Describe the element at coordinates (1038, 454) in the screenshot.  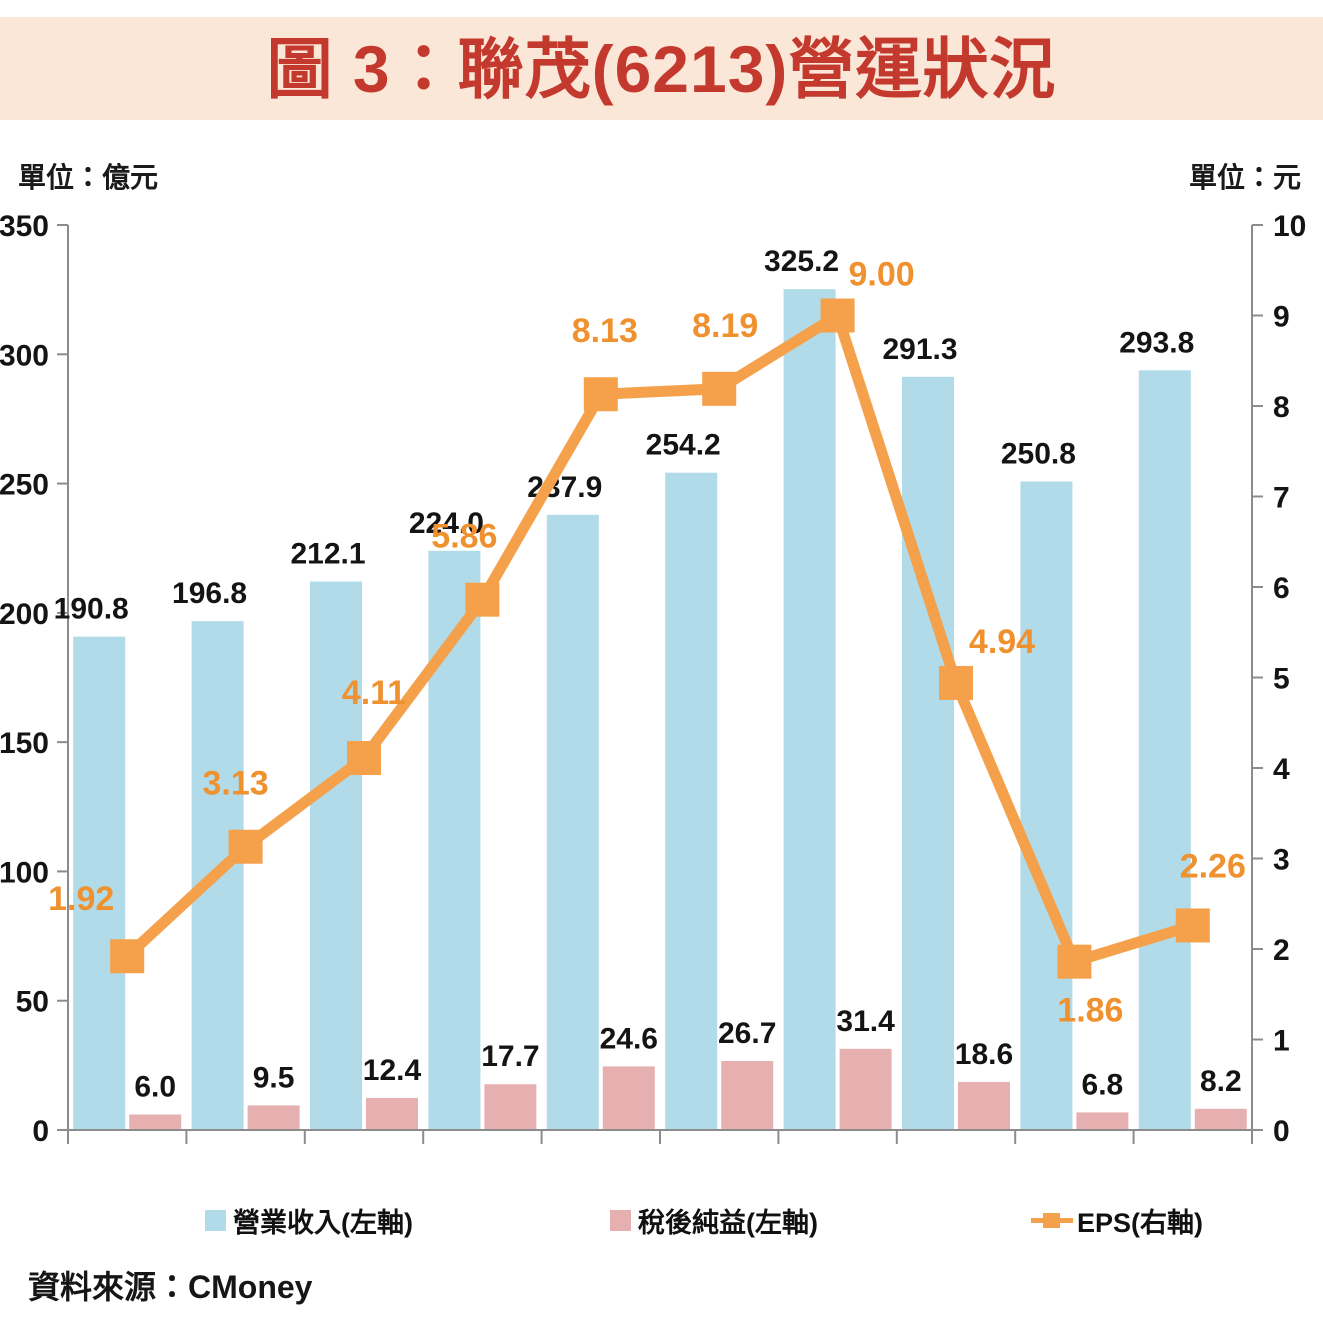
I see `revenue-bar-label: 250.8` at that location.